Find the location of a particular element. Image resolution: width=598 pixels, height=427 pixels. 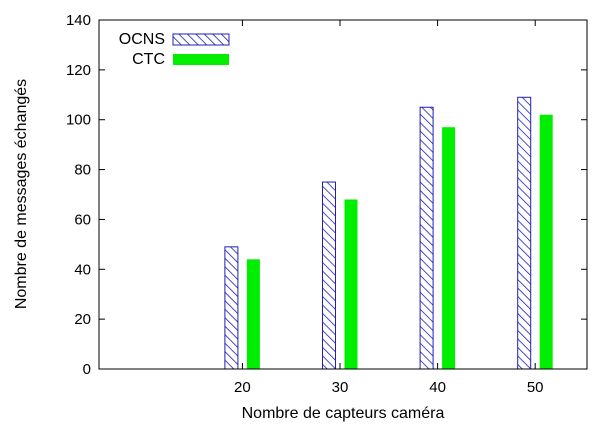

y-tick-label: 120 is located at coordinates (78, 70).